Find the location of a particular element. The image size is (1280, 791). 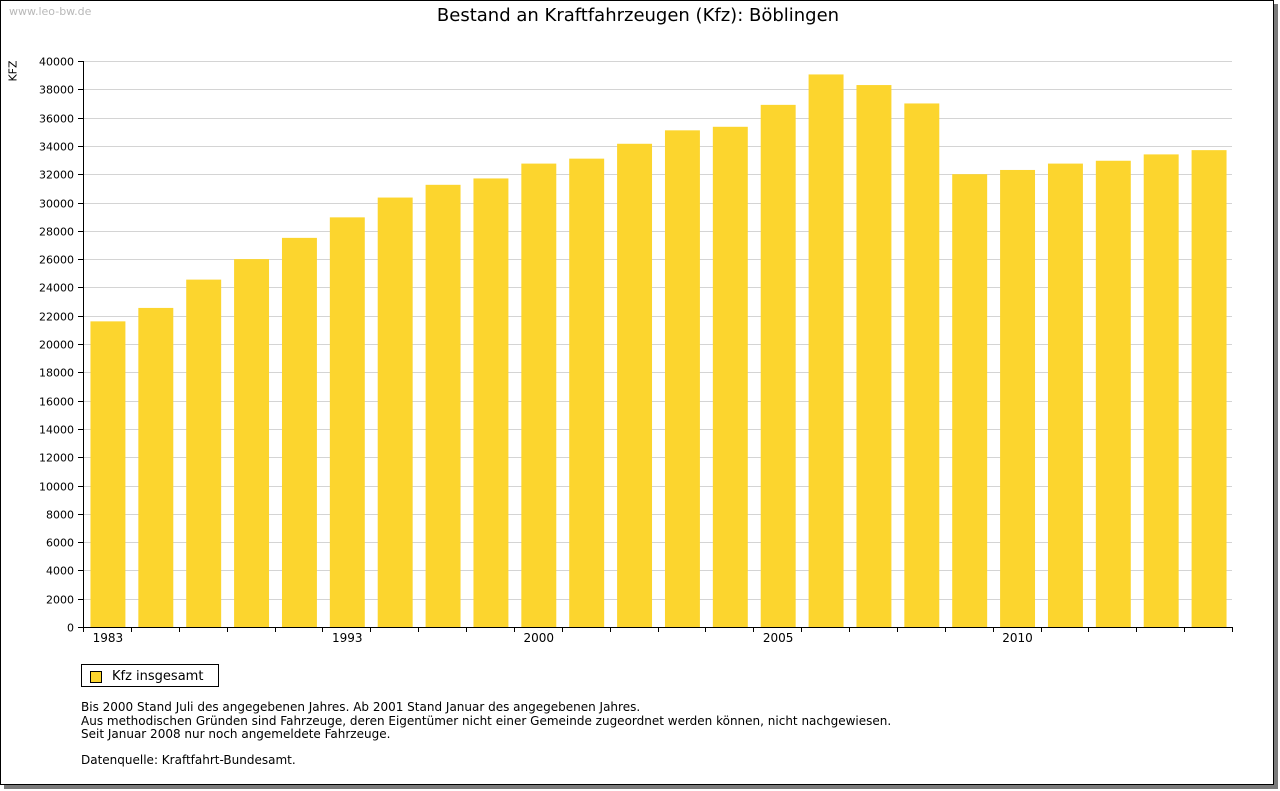

watermark: www.leo-bw.de is located at coordinates (50, 11).